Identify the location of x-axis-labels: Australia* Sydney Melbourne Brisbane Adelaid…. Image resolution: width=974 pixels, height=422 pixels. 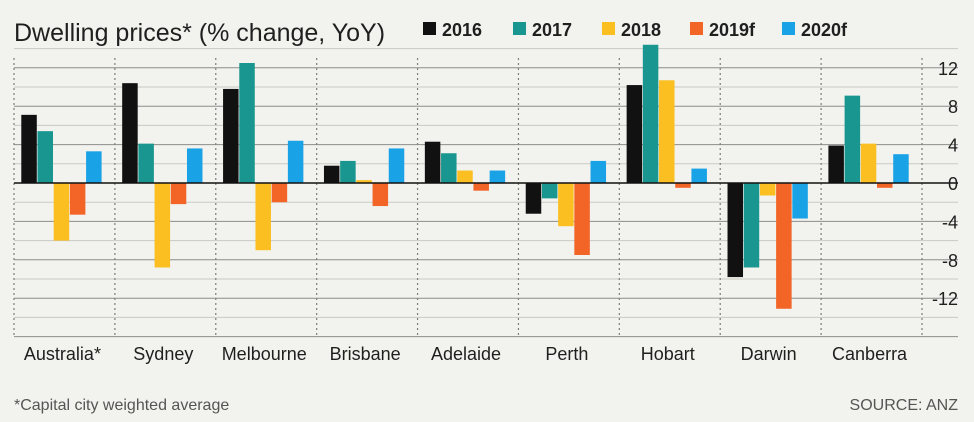
(466, 354).